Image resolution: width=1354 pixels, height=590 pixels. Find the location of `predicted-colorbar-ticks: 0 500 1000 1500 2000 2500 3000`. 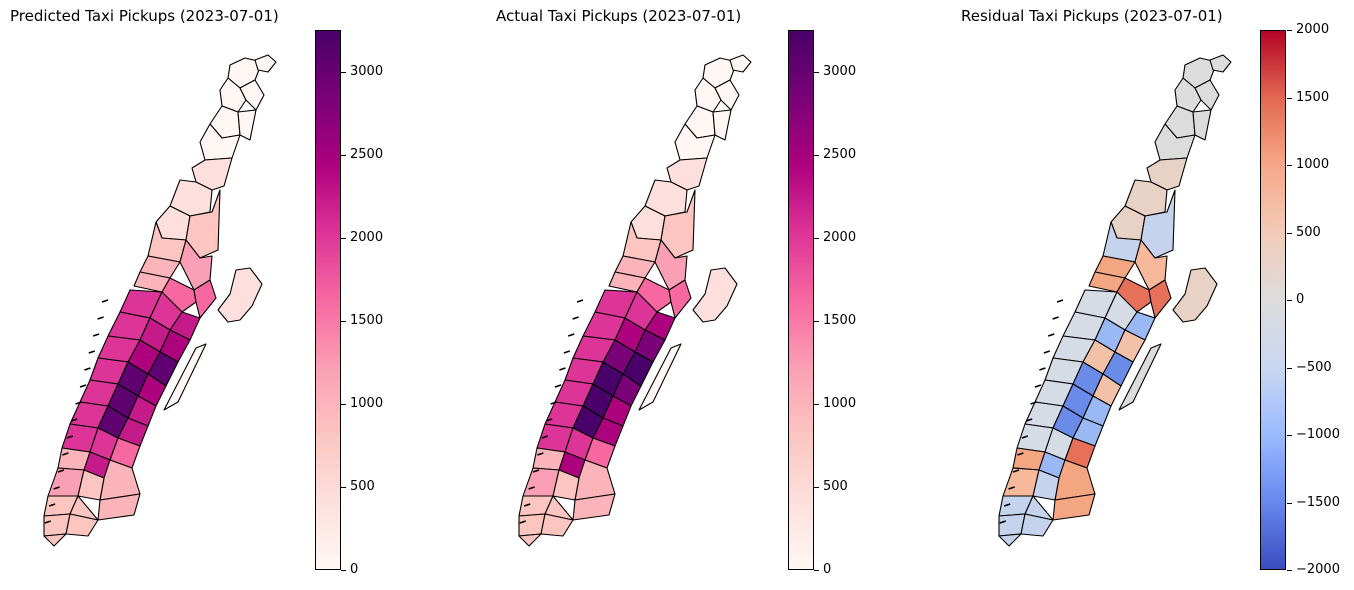

predicted-colorbar-ticks: 0 500 1000 1500 2000 2500 3000 is located at coordinates (375, 303).